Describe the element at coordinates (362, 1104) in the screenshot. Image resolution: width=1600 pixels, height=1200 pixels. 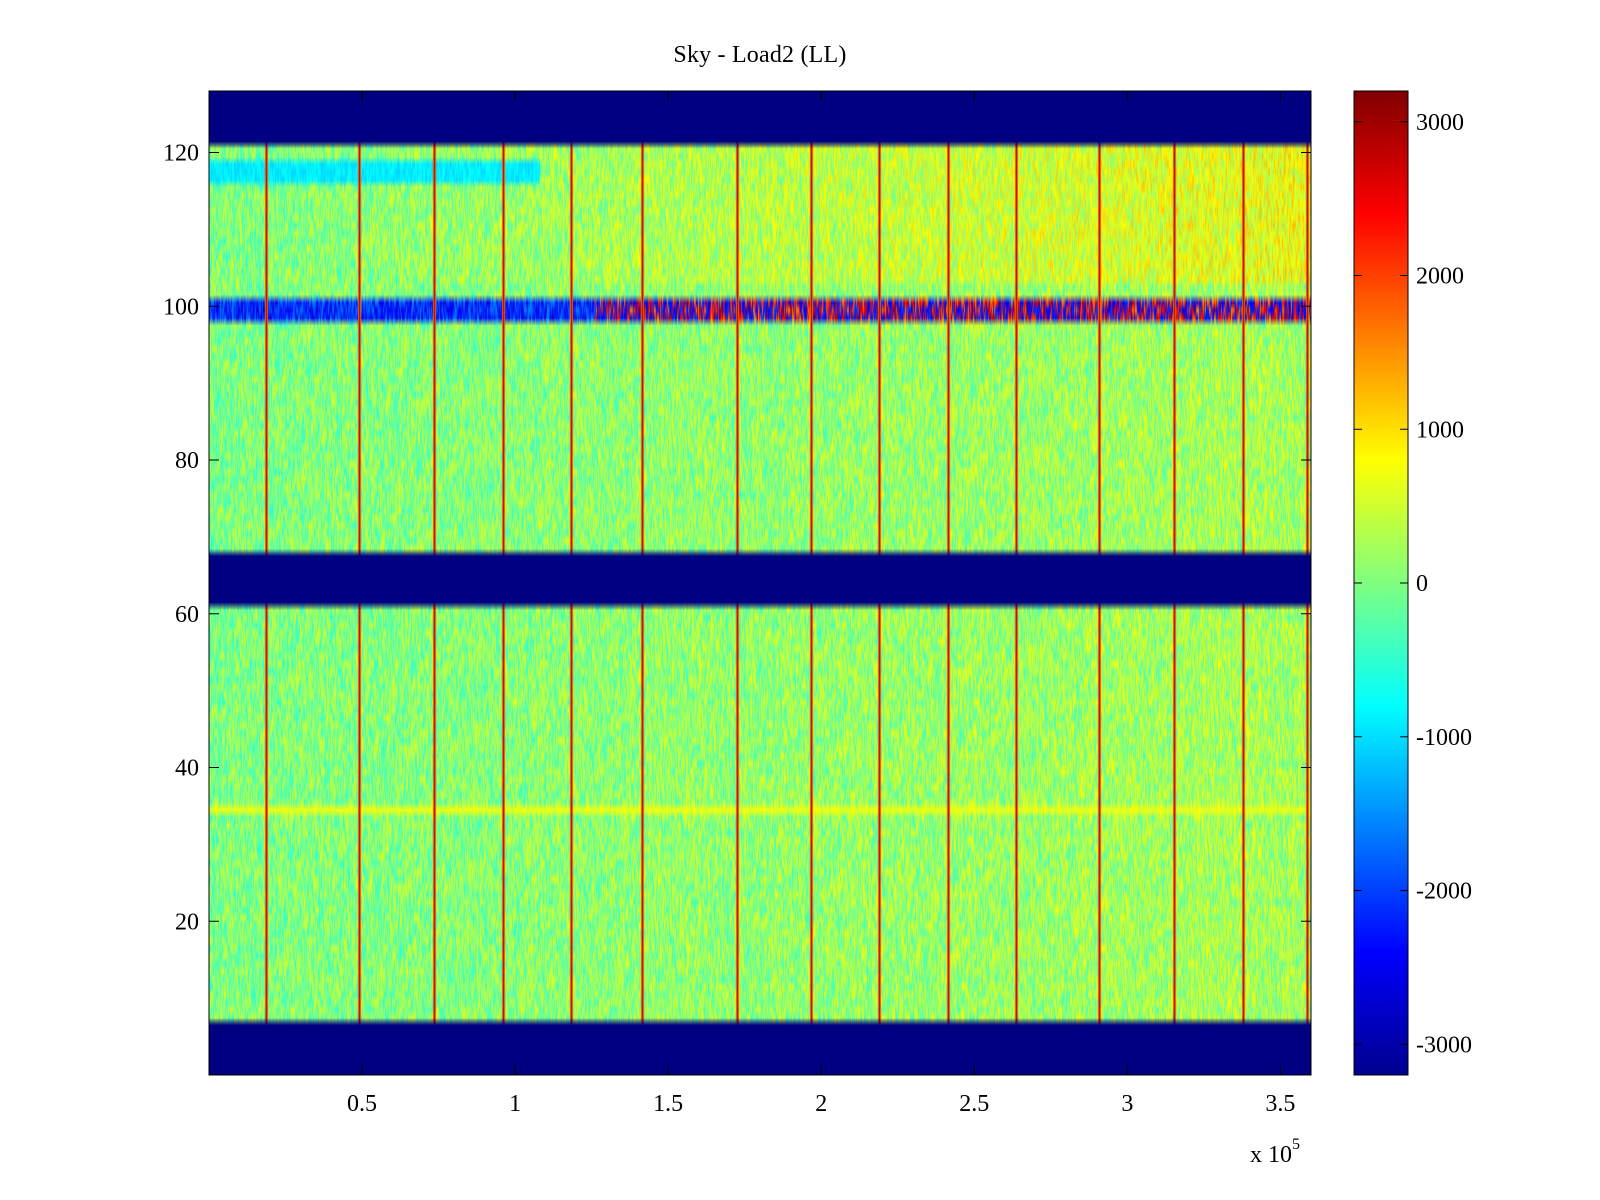
I see `x-tick-label: 0.5` at that location.